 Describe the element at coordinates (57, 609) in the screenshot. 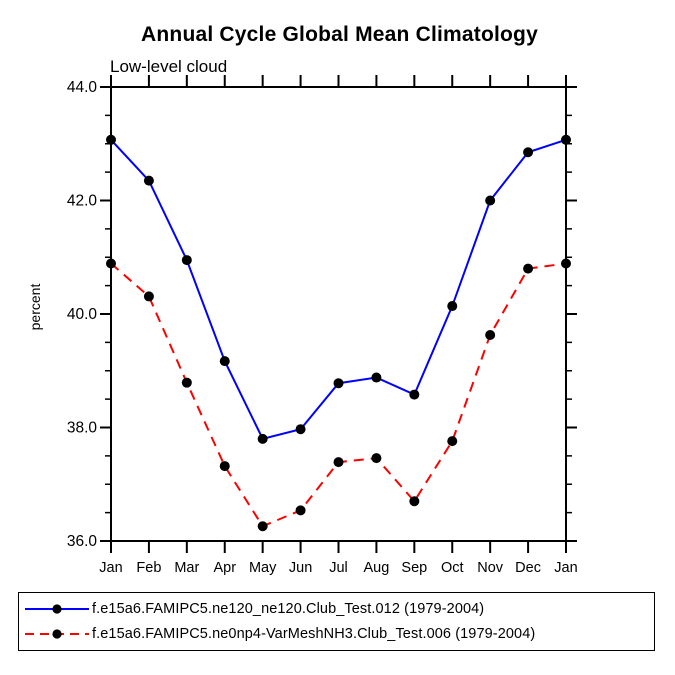

I see `solid-line-marker-icon` at that location.